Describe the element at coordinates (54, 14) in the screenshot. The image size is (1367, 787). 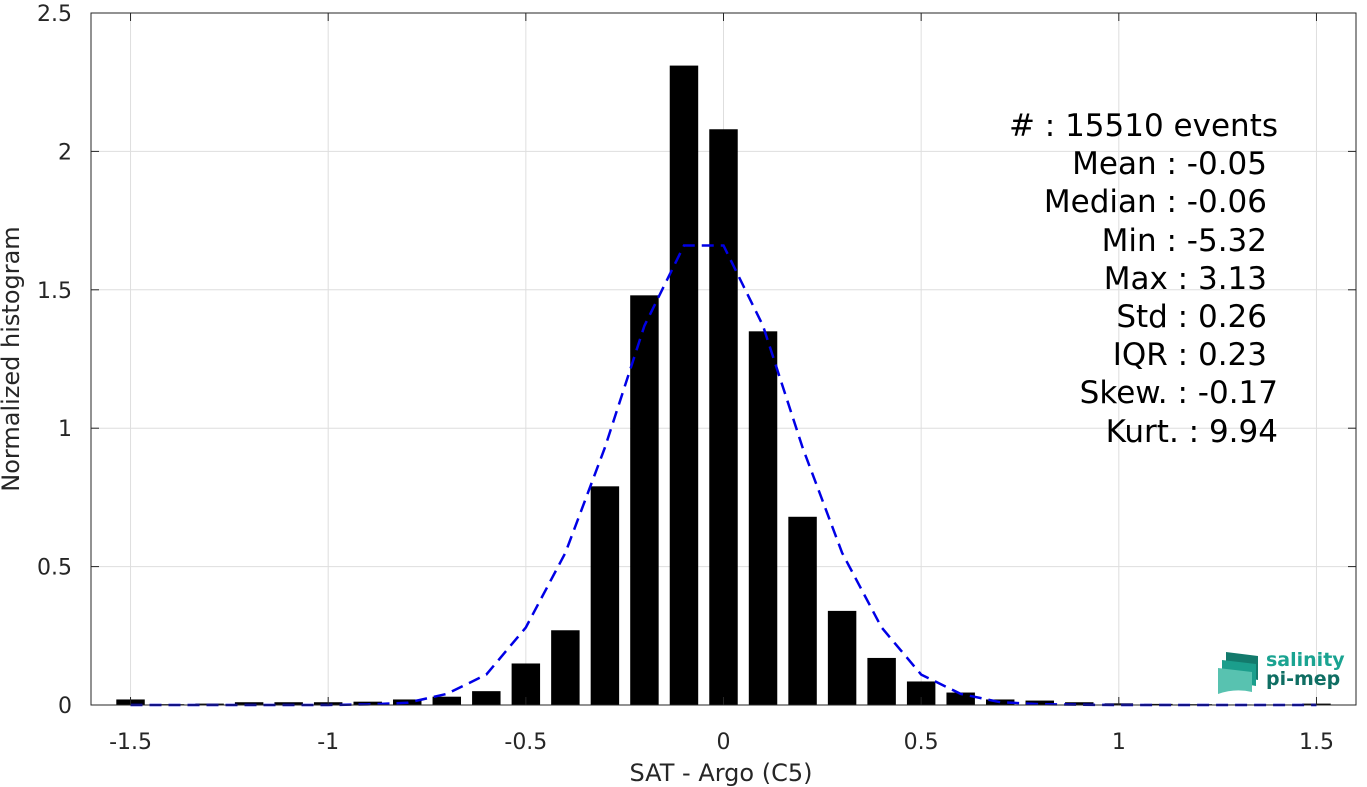
I see `y-tick-label: 2.5` at that location.